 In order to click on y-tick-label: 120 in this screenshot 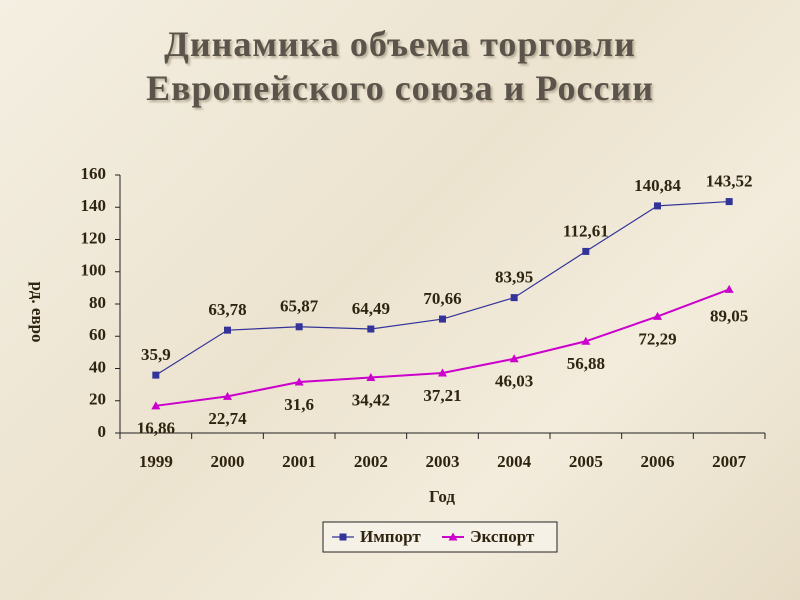, I will do `click(94, 237)`.